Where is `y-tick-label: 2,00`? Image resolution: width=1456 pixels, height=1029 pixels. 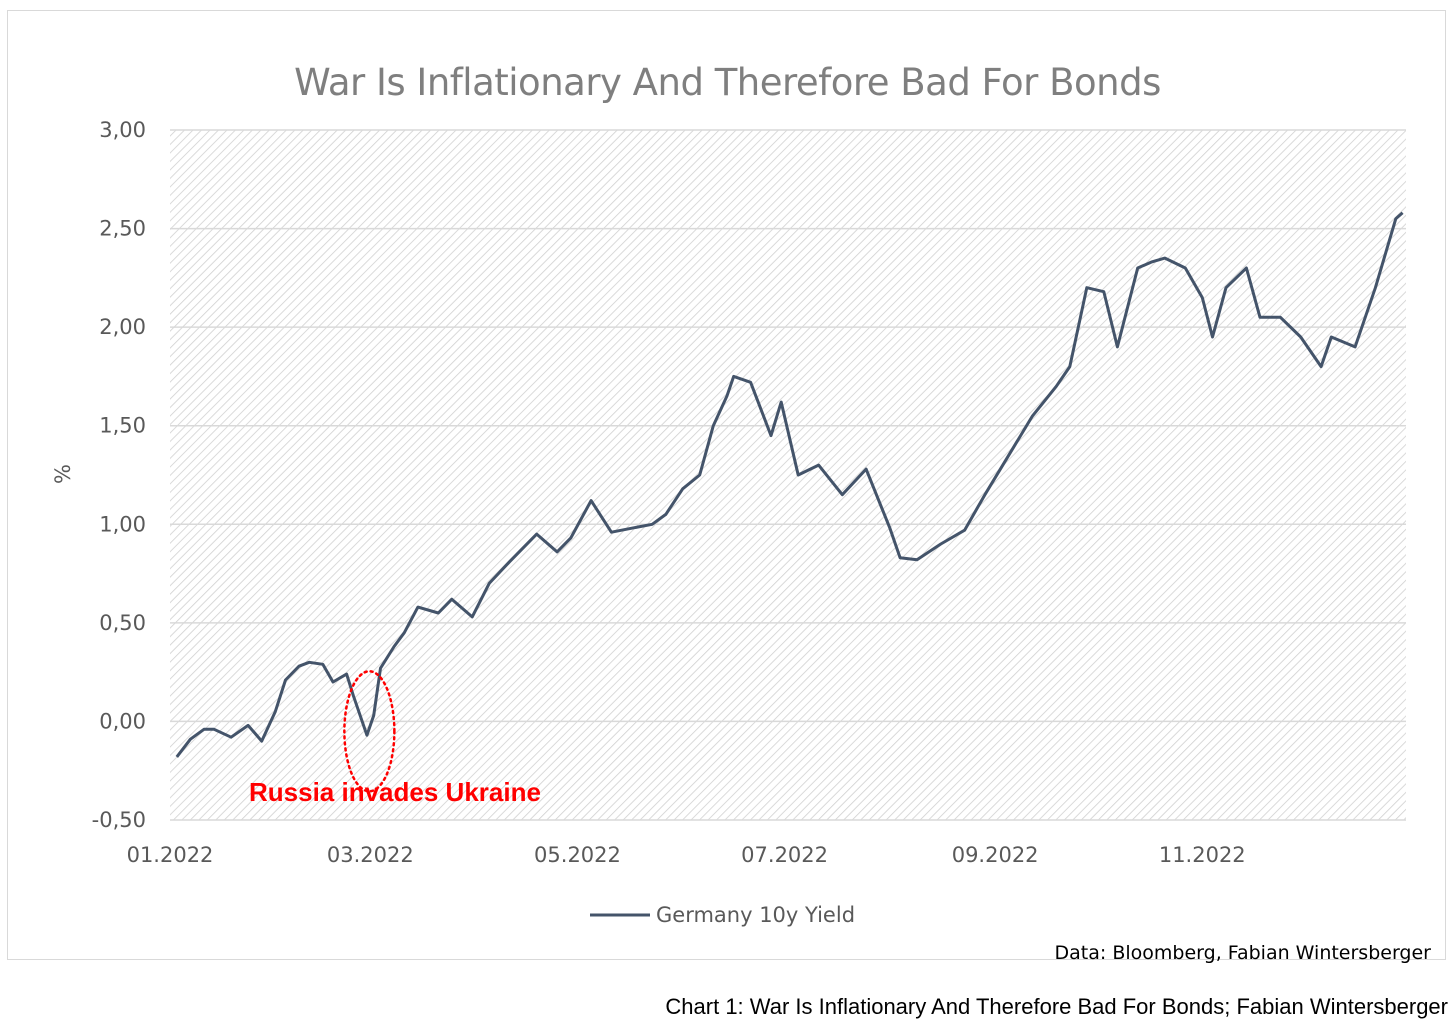
y-tick-label: 2,00 is located at coordinates (122, 327).